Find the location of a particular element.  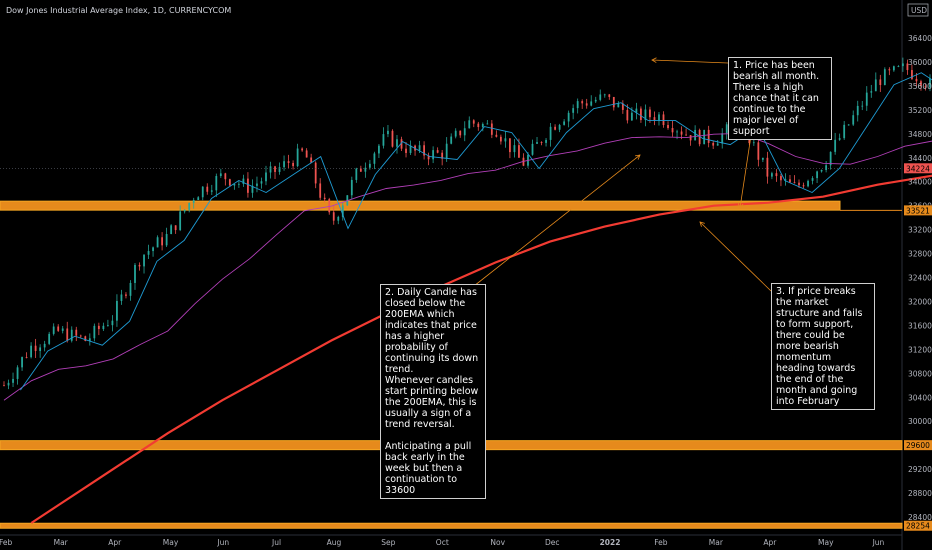

time-tick-label: Aug is located at coordinates (334, 542).